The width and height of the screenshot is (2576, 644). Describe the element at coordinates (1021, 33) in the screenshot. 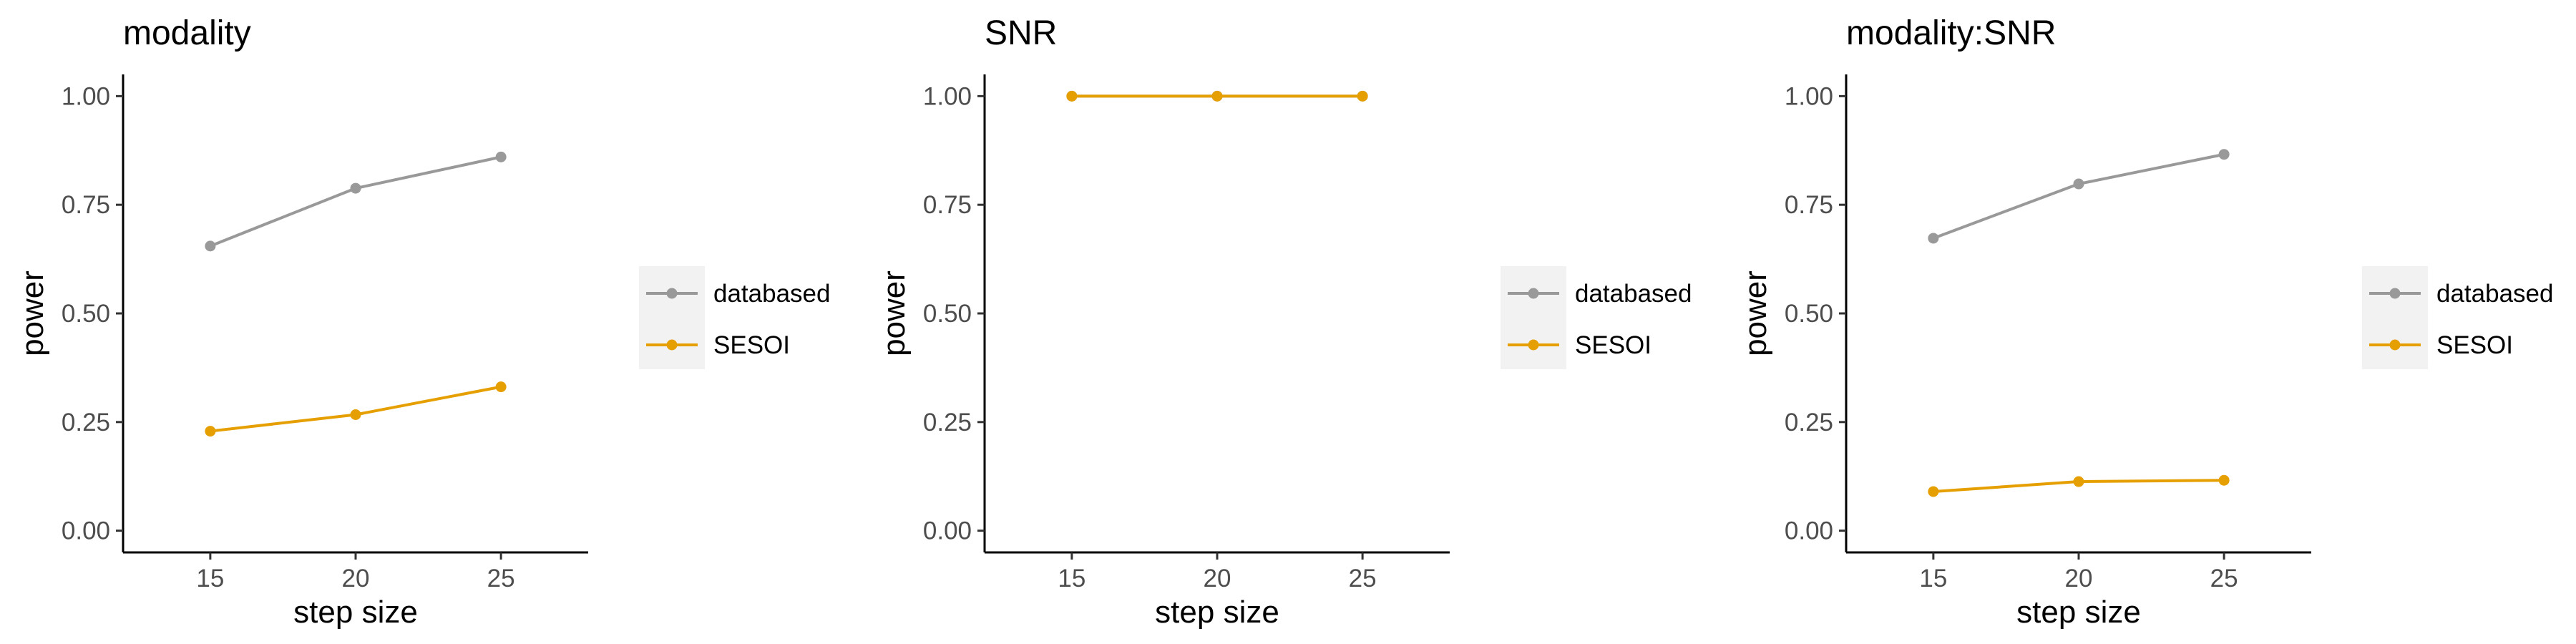

I see `panel-title: SNR` at that location.